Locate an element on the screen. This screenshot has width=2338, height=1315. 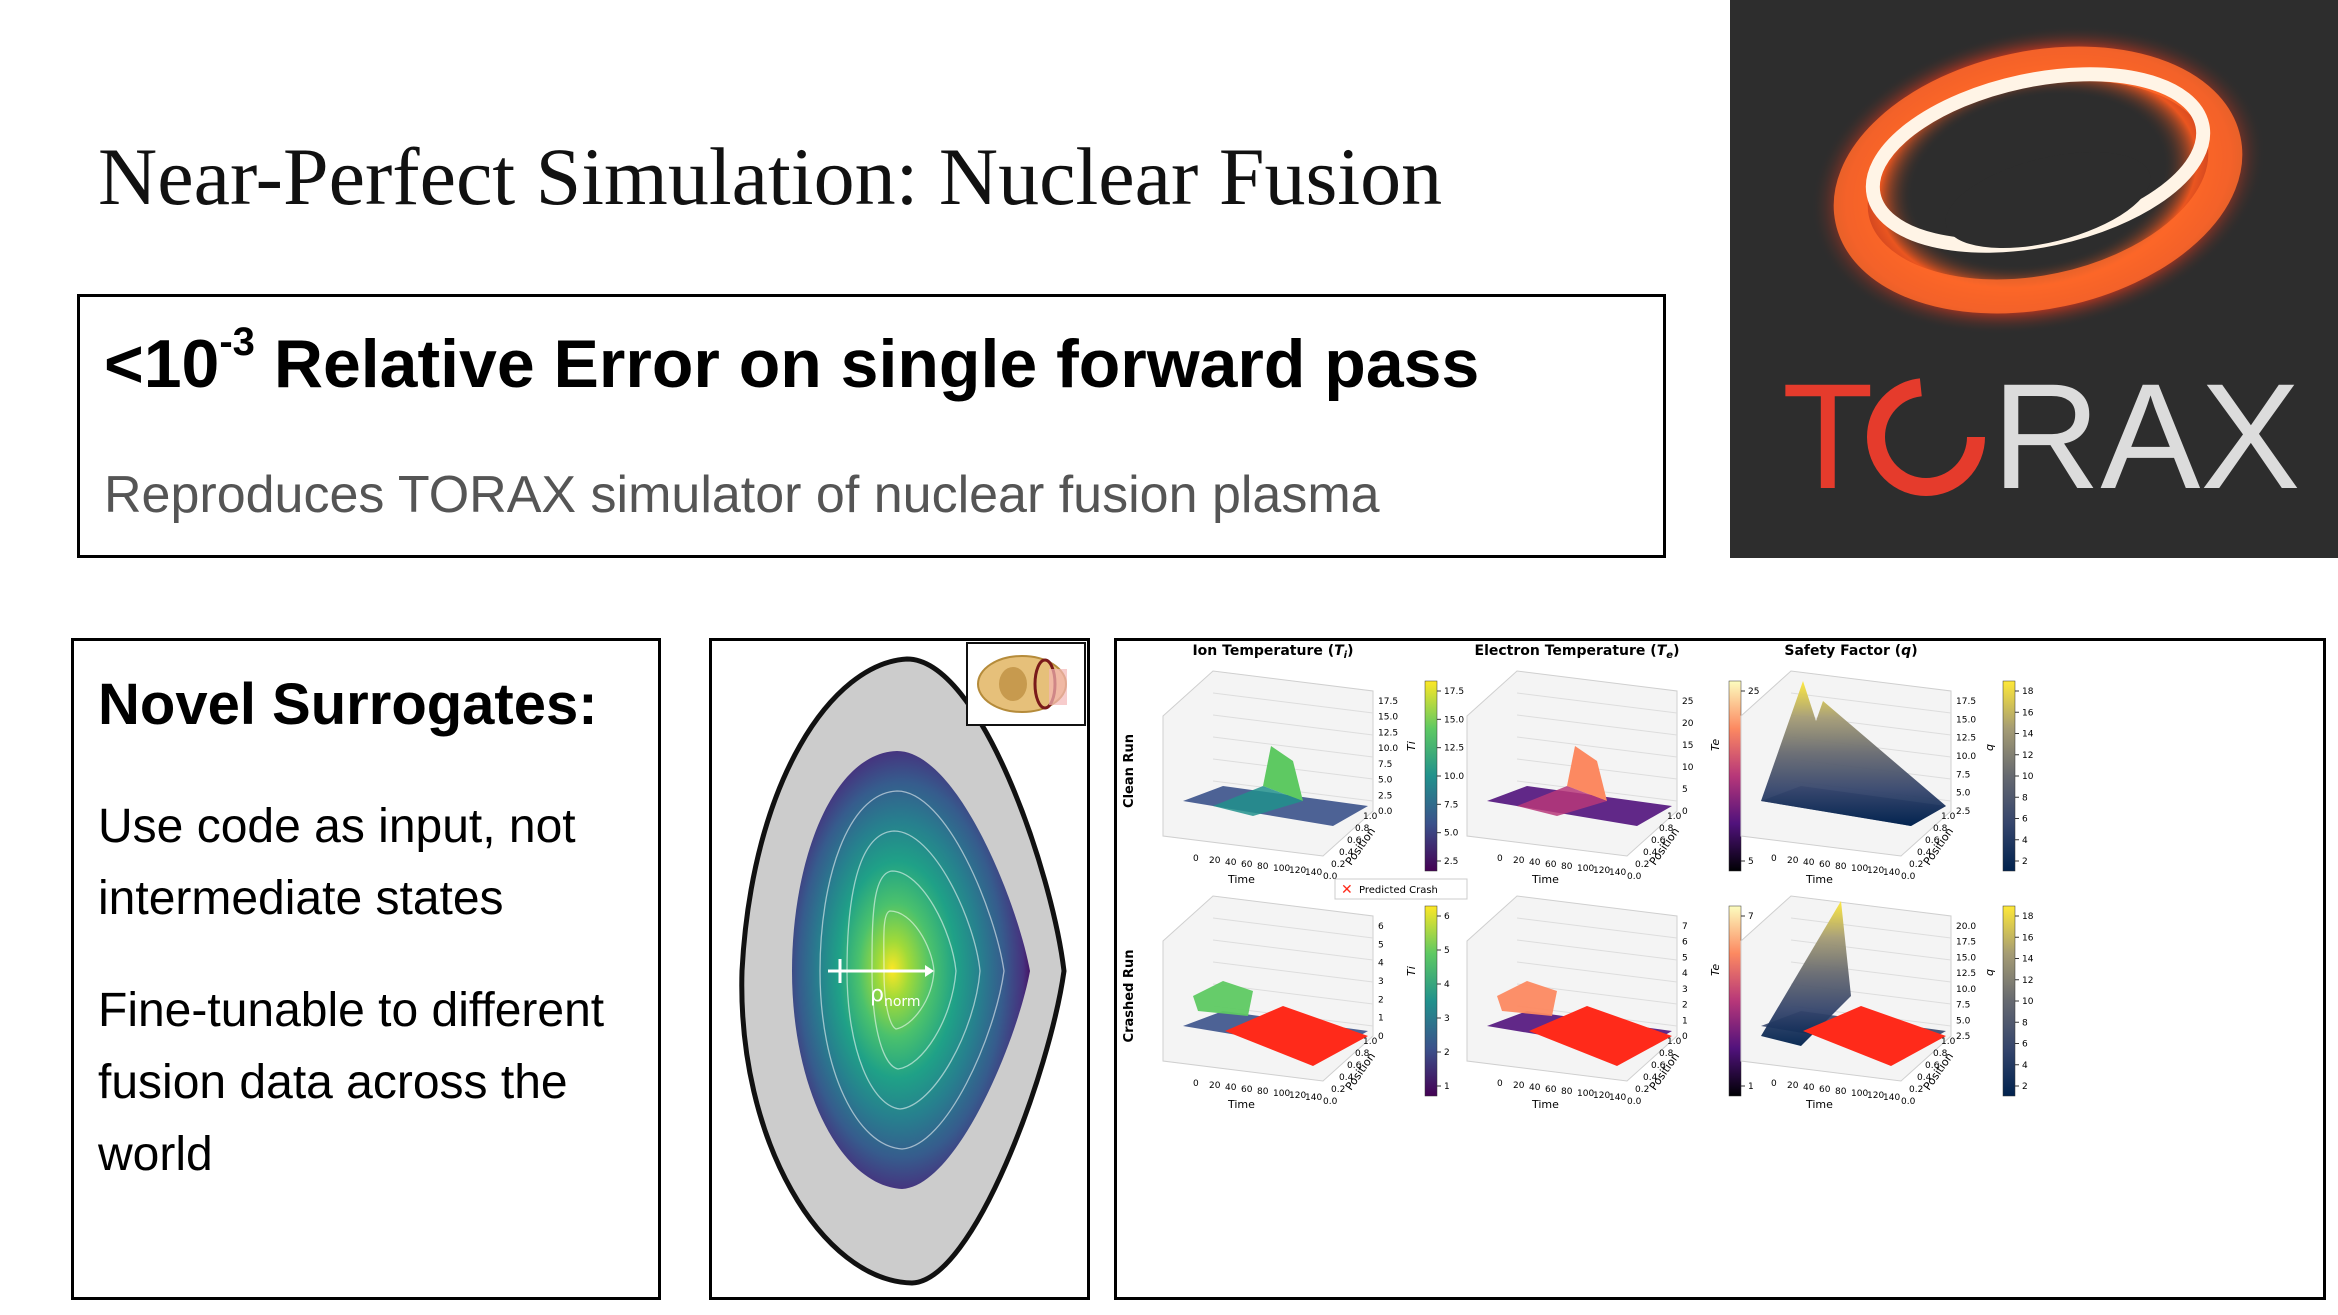
torax-logo: T RAX is located at coordinates (2034, 279).